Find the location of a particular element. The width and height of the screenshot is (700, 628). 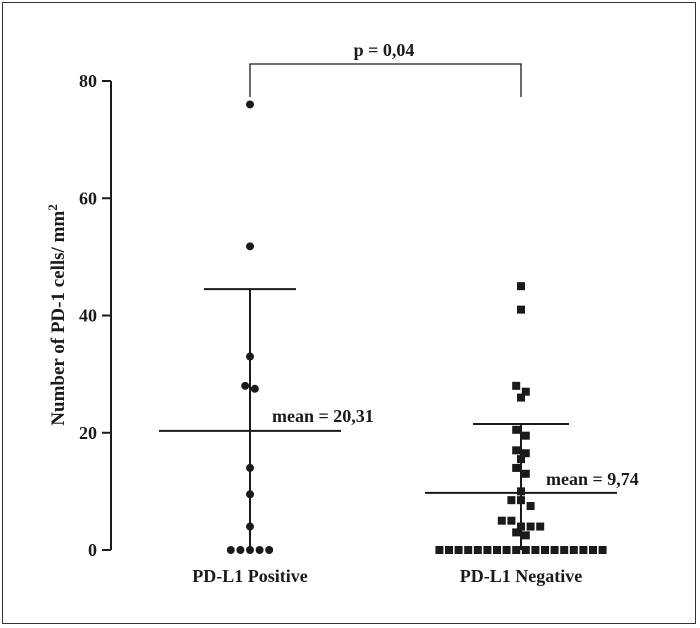

y-axis-ticks: 0 20 40 60 80 is located at coordinates (95, 315).